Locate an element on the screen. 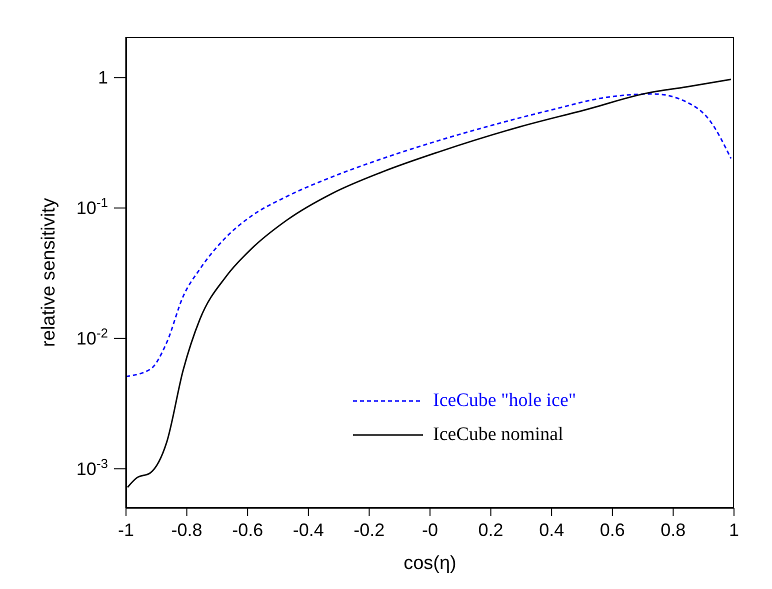  x-tick-label: 0.2 is located at coordinates (491, 530).